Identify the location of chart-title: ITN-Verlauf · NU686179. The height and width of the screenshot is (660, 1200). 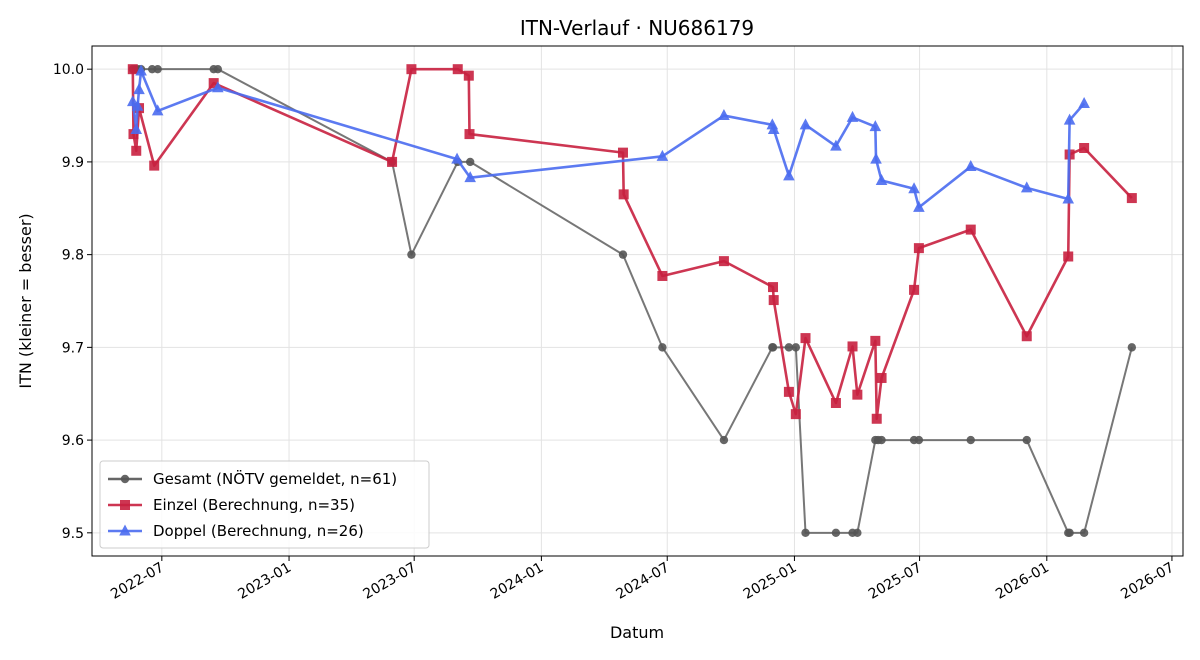
(637, 28).